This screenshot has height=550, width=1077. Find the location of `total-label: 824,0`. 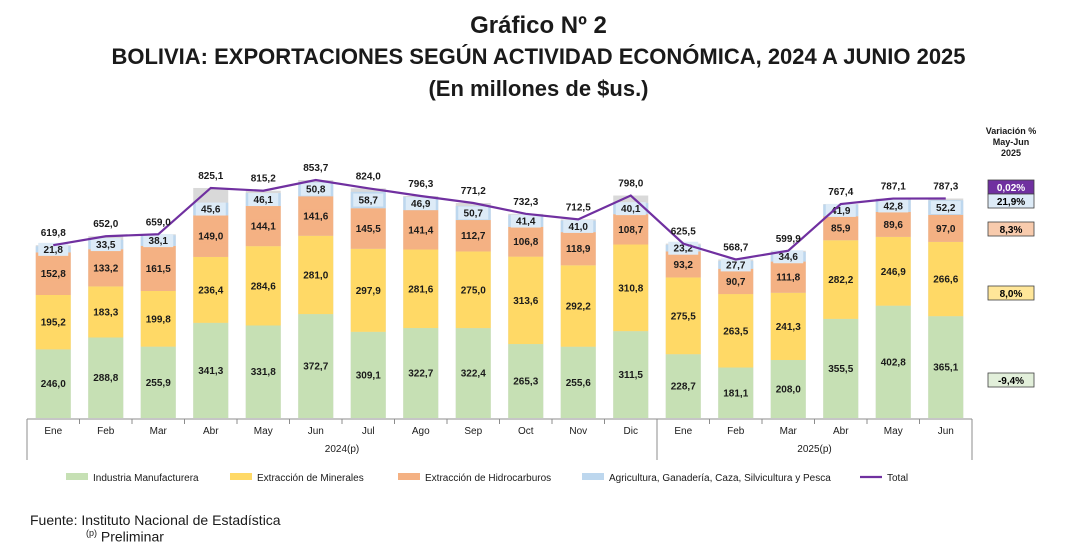

total-label: 824,0 is located at coordinates (368, 176).